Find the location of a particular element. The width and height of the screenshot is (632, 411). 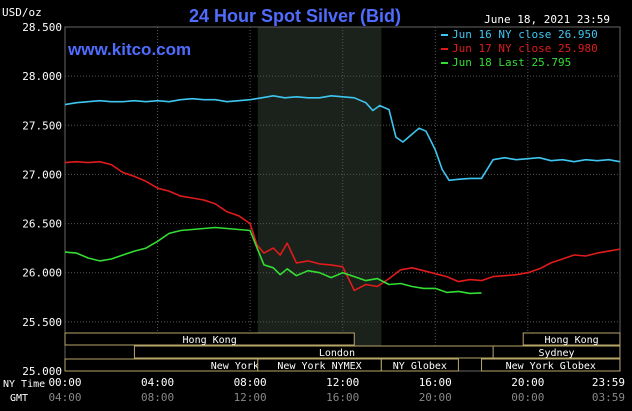

x-tick-label-gmt: 16:00 is located at coordinates (342, 397).